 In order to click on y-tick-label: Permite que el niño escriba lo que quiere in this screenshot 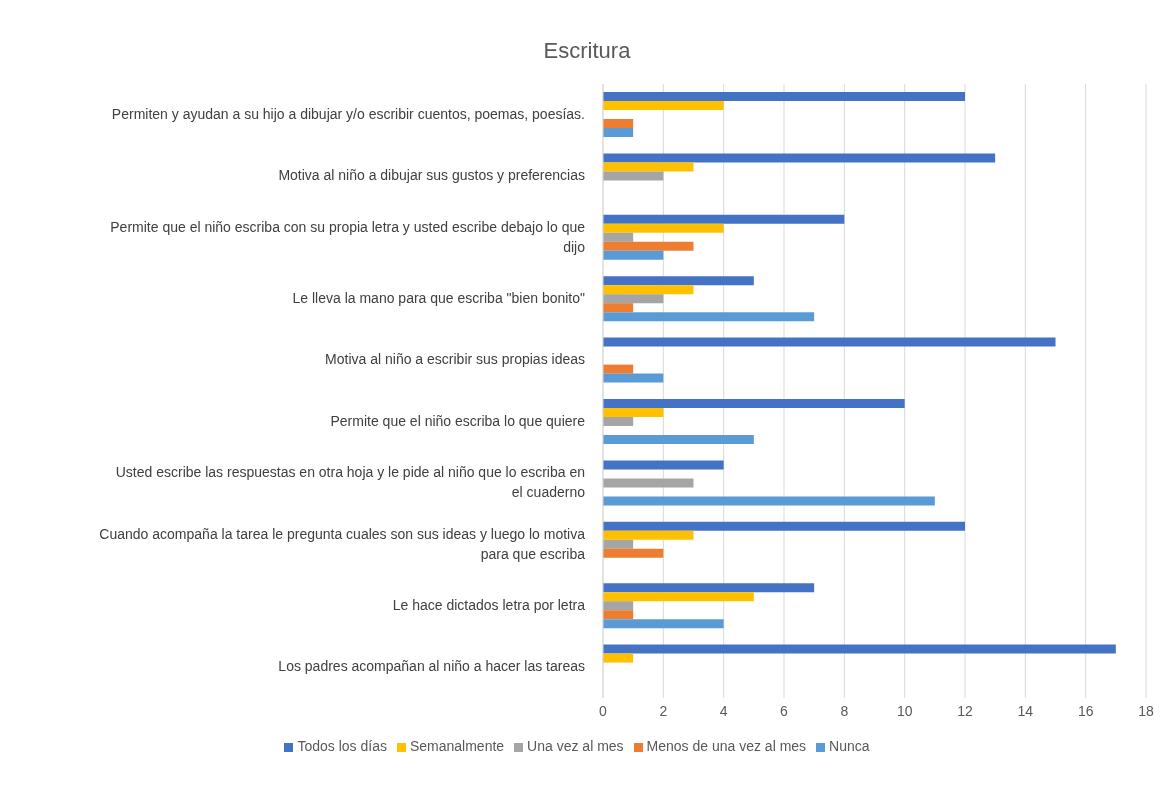, I will do `click(458, 420)`.